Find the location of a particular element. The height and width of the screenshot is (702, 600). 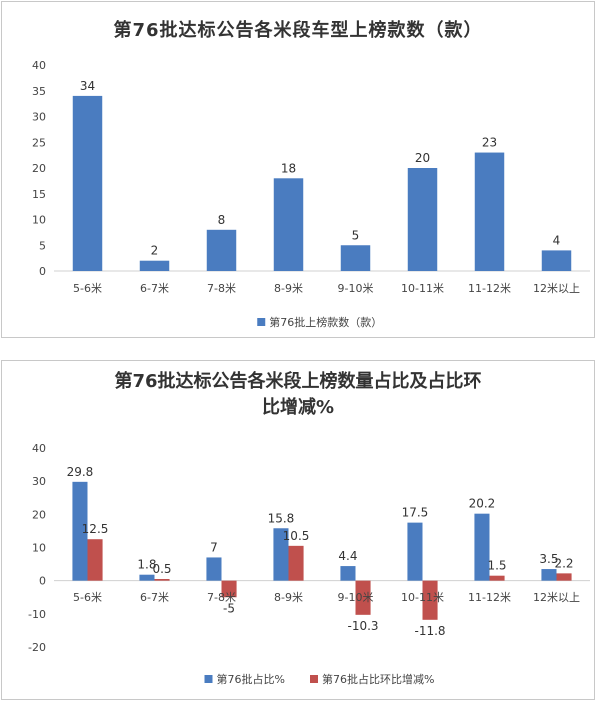

data-label: 4 is located at coordinates (557, 240).